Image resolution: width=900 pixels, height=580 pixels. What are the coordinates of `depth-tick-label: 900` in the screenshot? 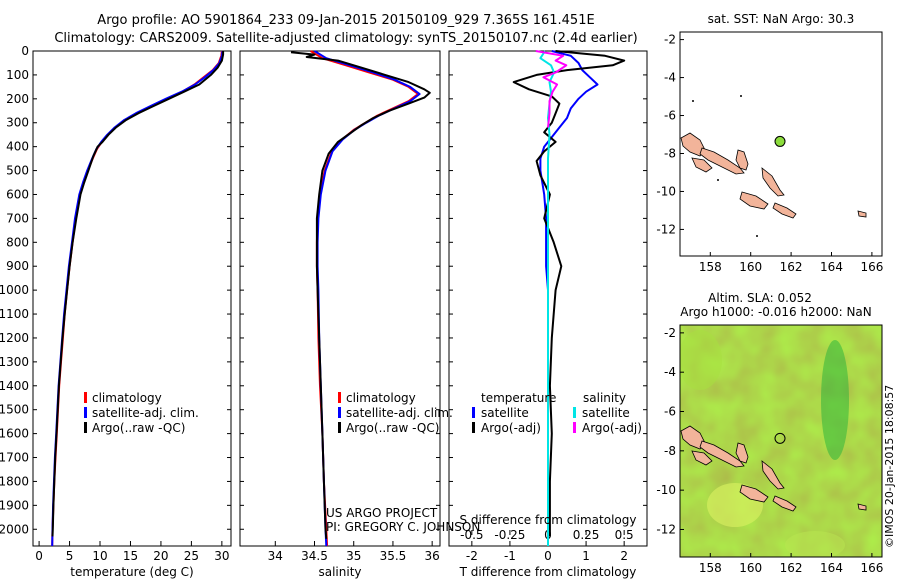 It's located at (17, 266).